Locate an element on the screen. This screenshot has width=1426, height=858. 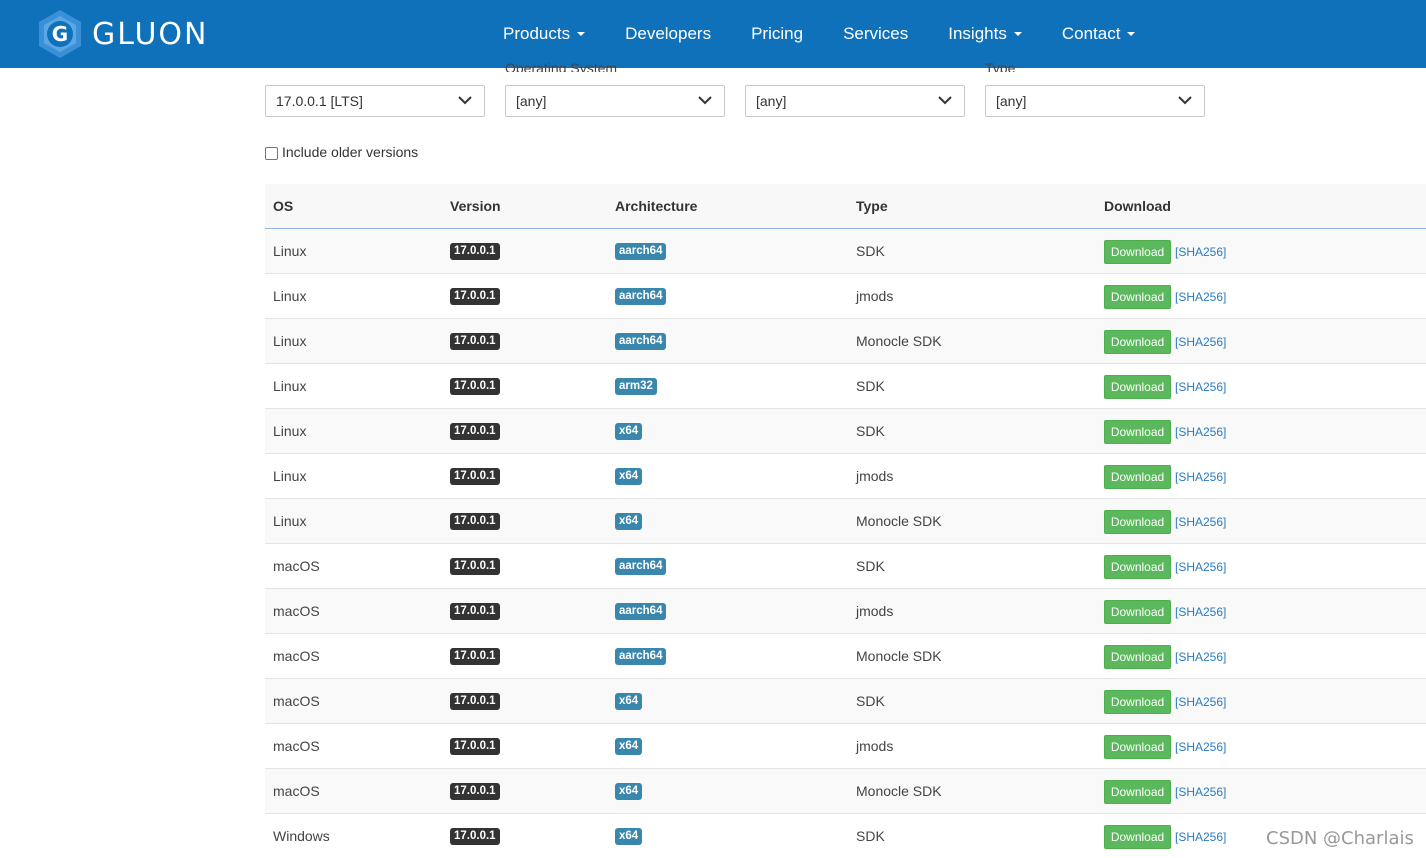
nav-item-products: Products is located at coordinates (544, 34).